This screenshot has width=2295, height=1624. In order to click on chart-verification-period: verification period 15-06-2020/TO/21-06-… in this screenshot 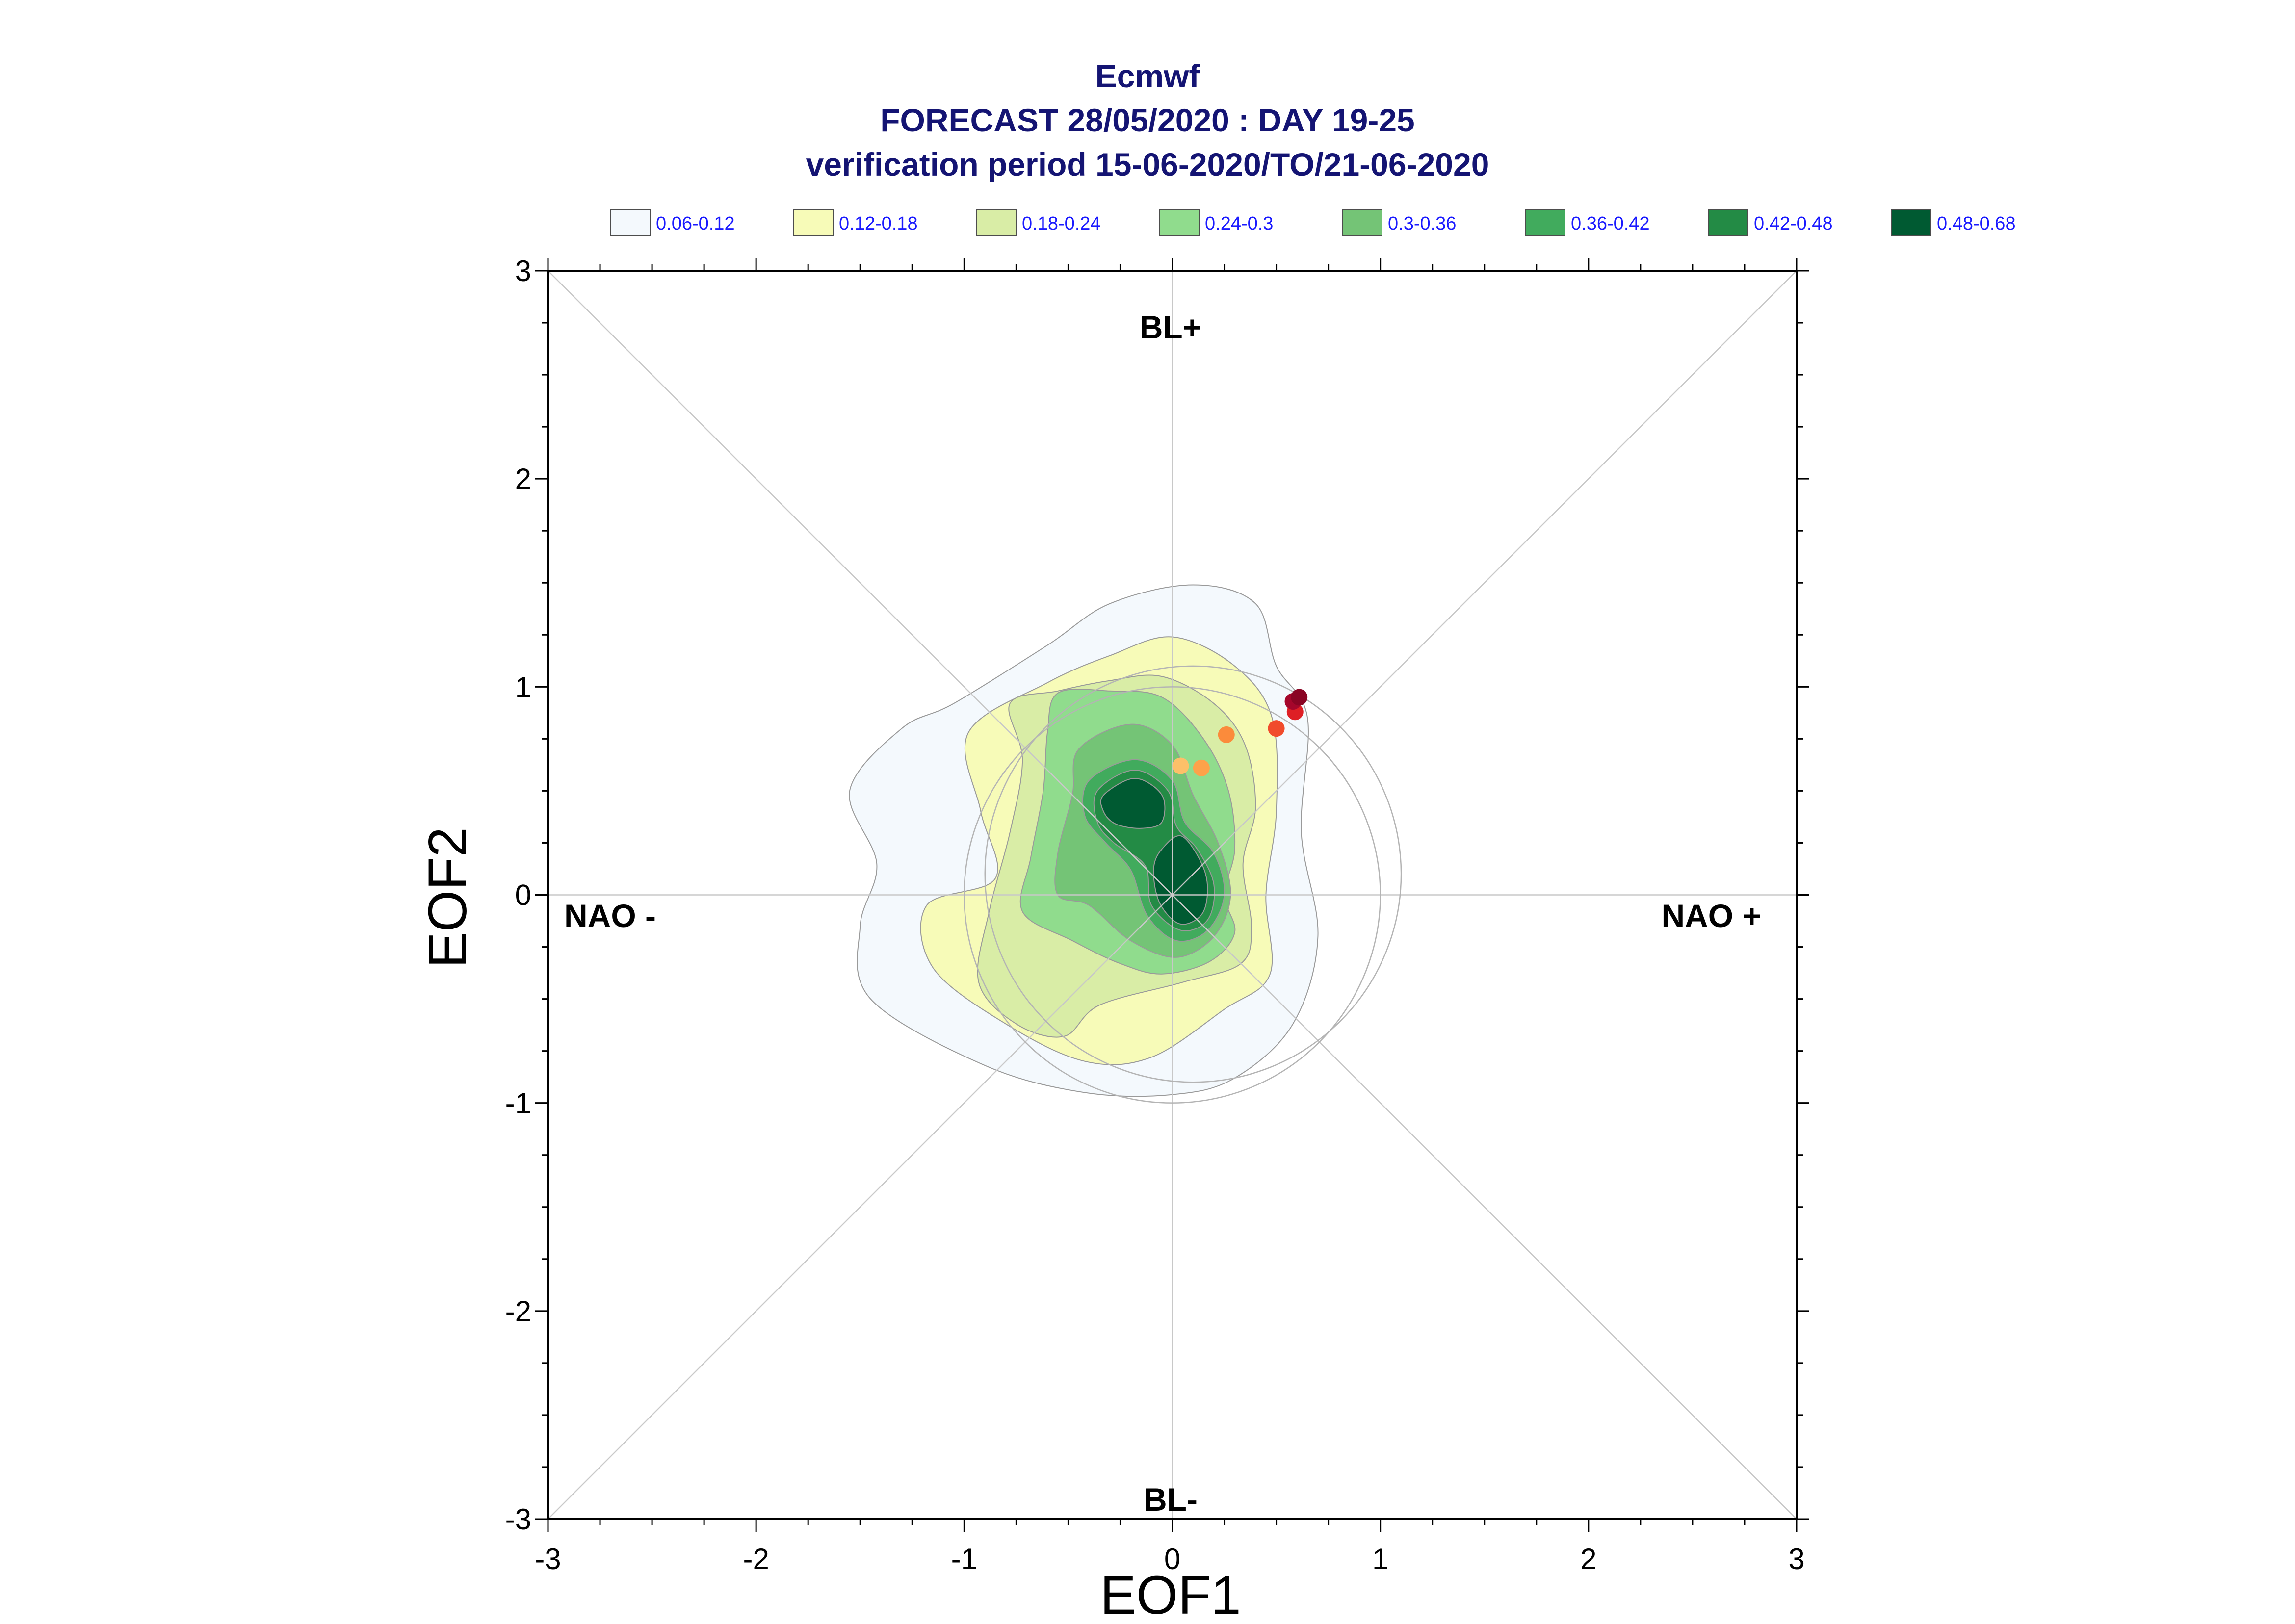, I will do `click(1147, 164)`.